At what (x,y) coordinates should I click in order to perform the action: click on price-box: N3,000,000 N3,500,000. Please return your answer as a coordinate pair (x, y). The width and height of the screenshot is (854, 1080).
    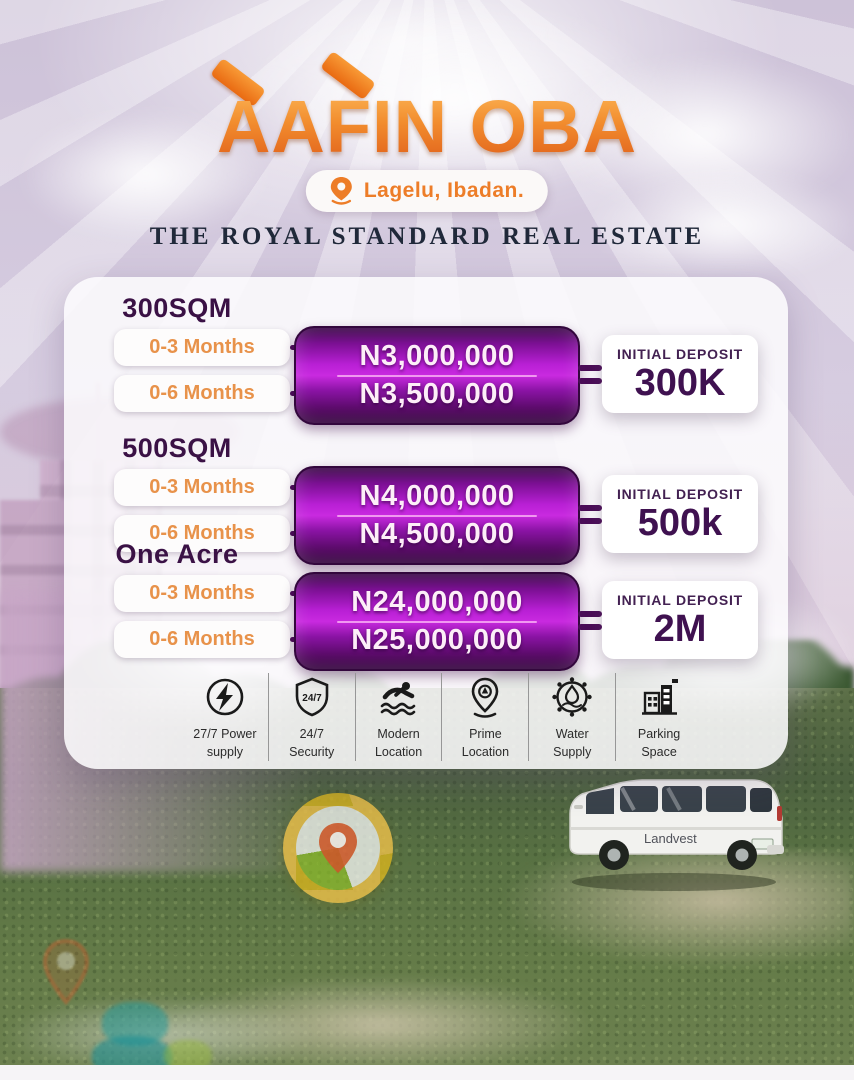
    Looking at the image, I should click on (437, 375).